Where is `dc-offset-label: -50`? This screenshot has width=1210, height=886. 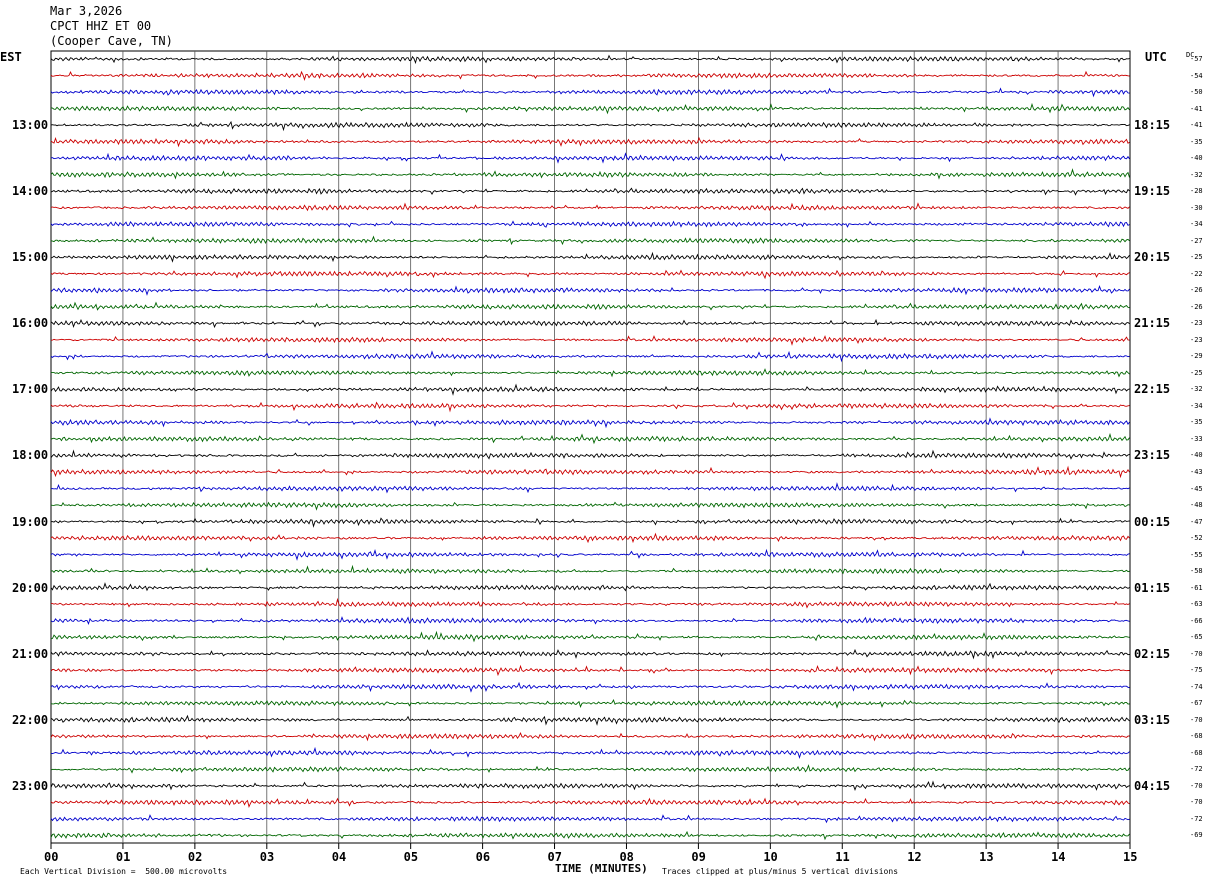
dc-offset-label: -50 is located at coordinates (1196, 92).